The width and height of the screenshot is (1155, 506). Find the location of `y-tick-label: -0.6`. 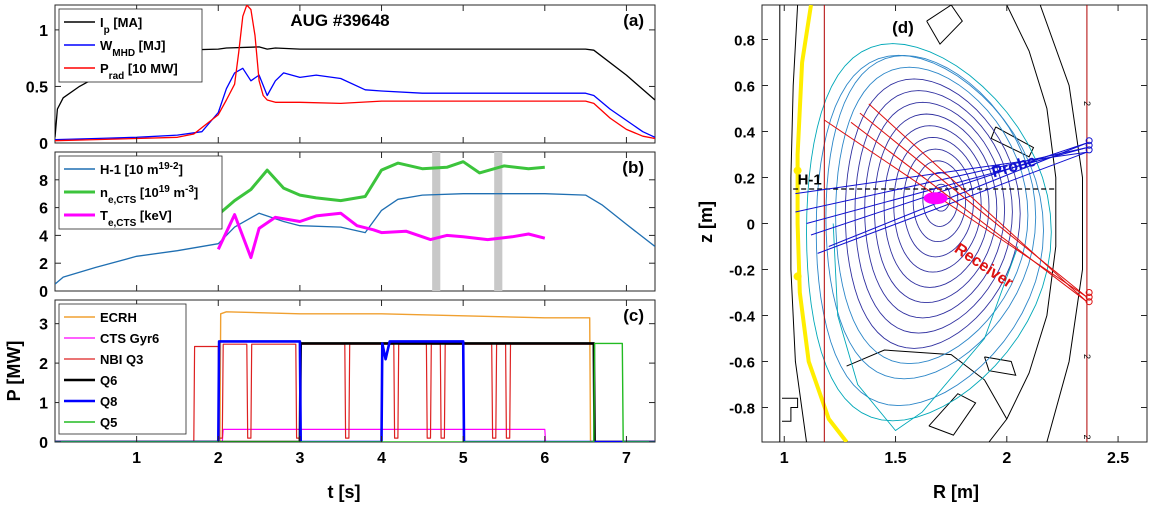

y-tick-label: -0.6 is located at coordinates (742, 363).